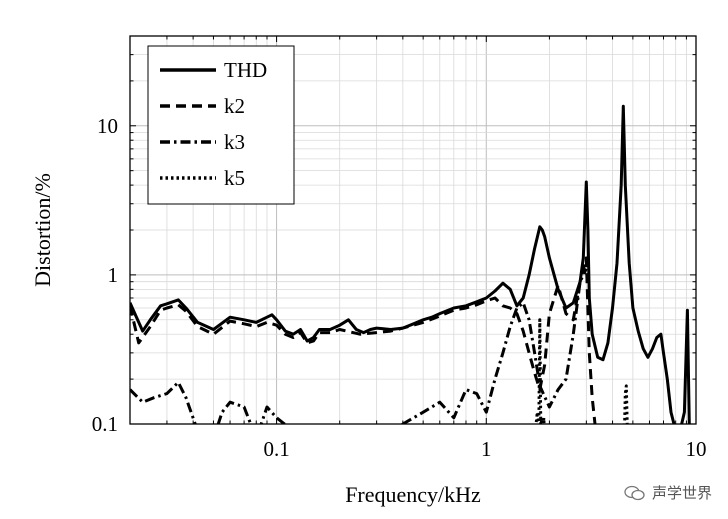 The width and height of the screenshot is (728, 519). I want to click on legend-label-k2: k2, so click(234, 106).